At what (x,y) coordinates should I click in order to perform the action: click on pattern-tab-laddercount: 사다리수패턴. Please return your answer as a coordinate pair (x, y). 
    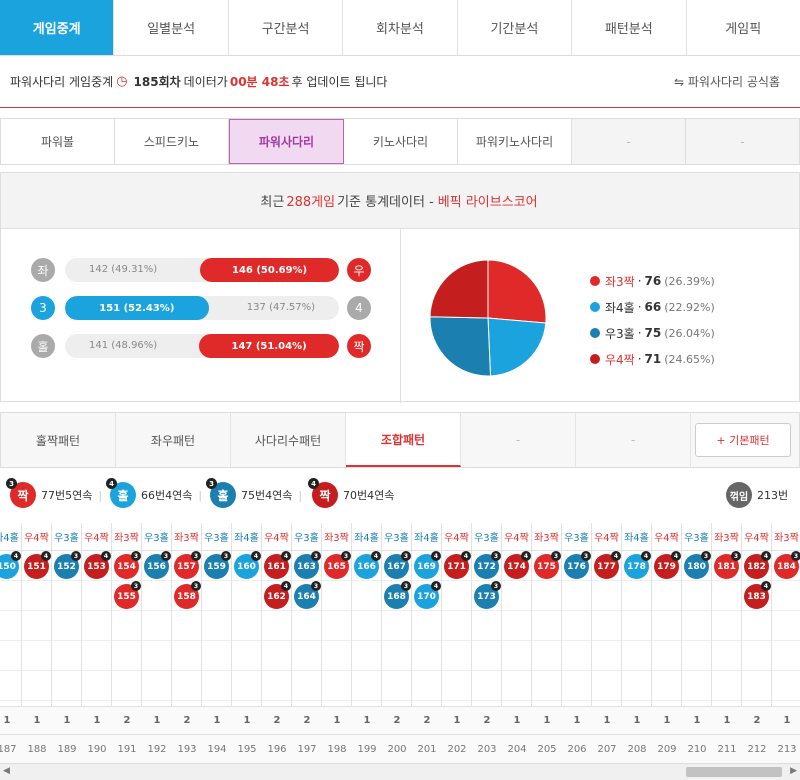
    Looking at the image, I should click on (288, 440).